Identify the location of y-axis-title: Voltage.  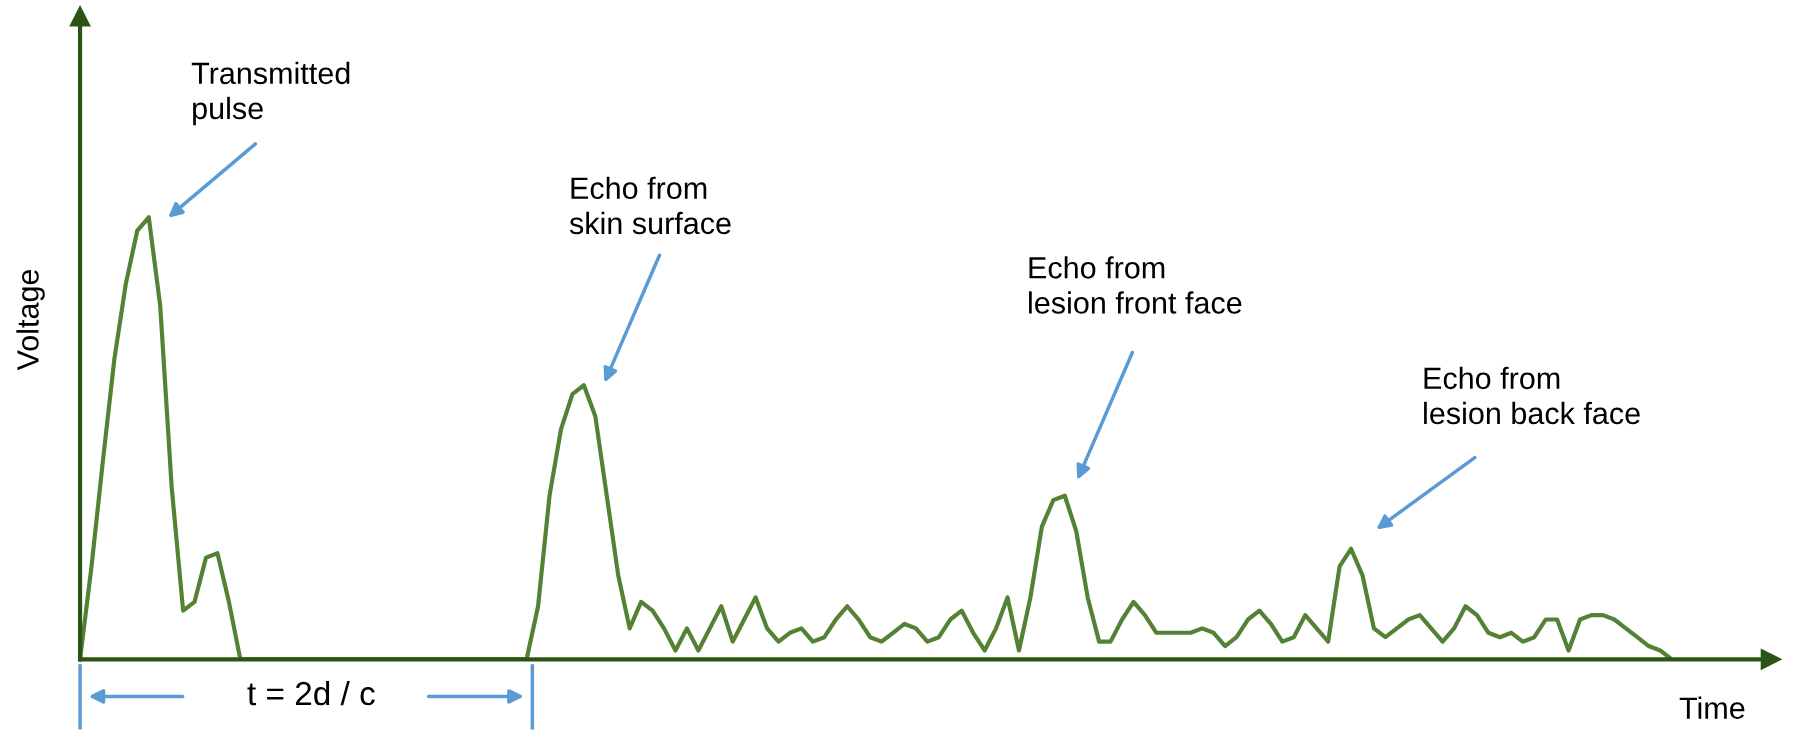
(30, 320).